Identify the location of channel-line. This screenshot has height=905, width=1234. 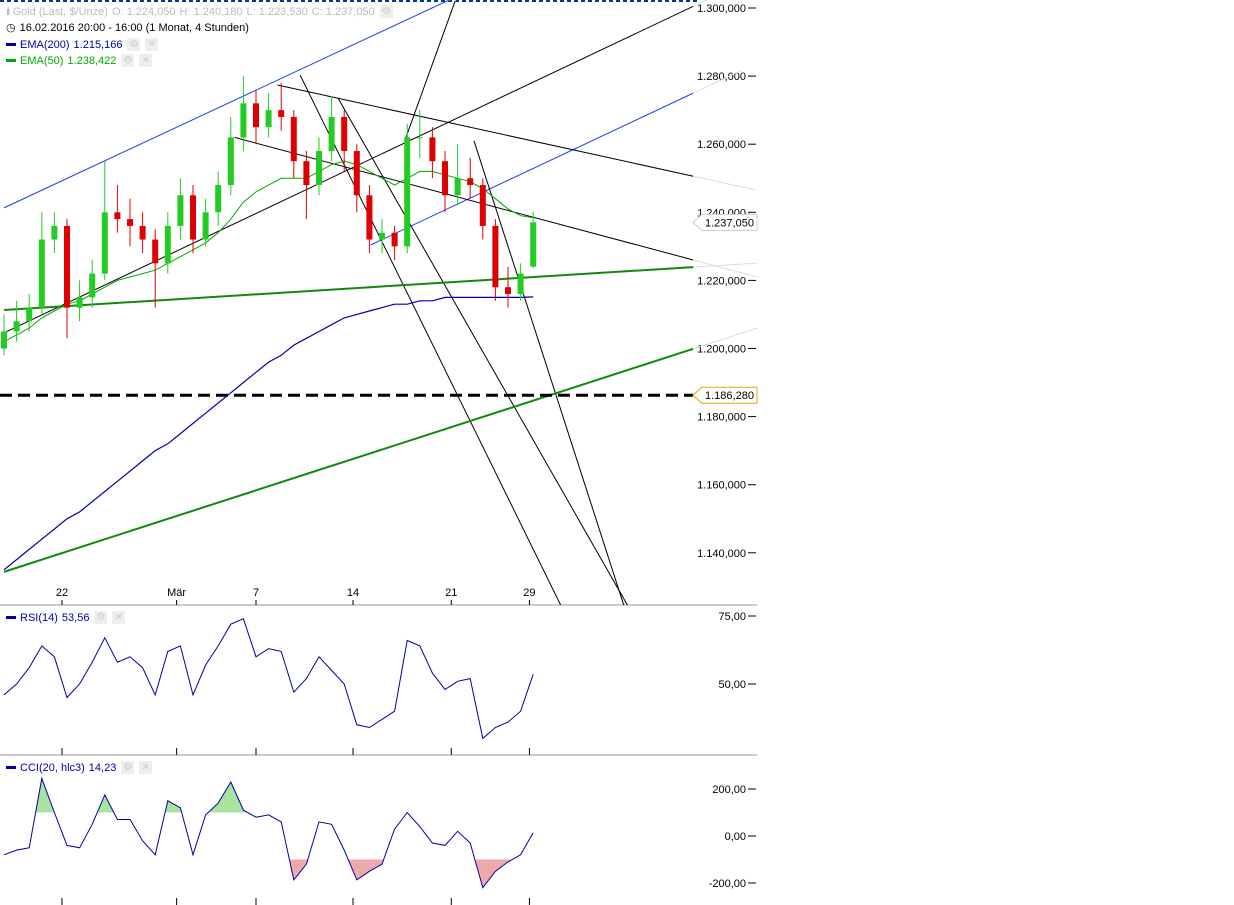
(532, 169).